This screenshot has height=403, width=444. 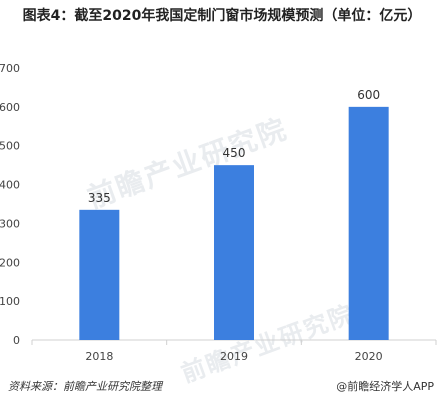 What do you see at coordinates (234, 356) in the screenshot?
I see `x-tick-label: 2019` at bounding box center [234, 356].